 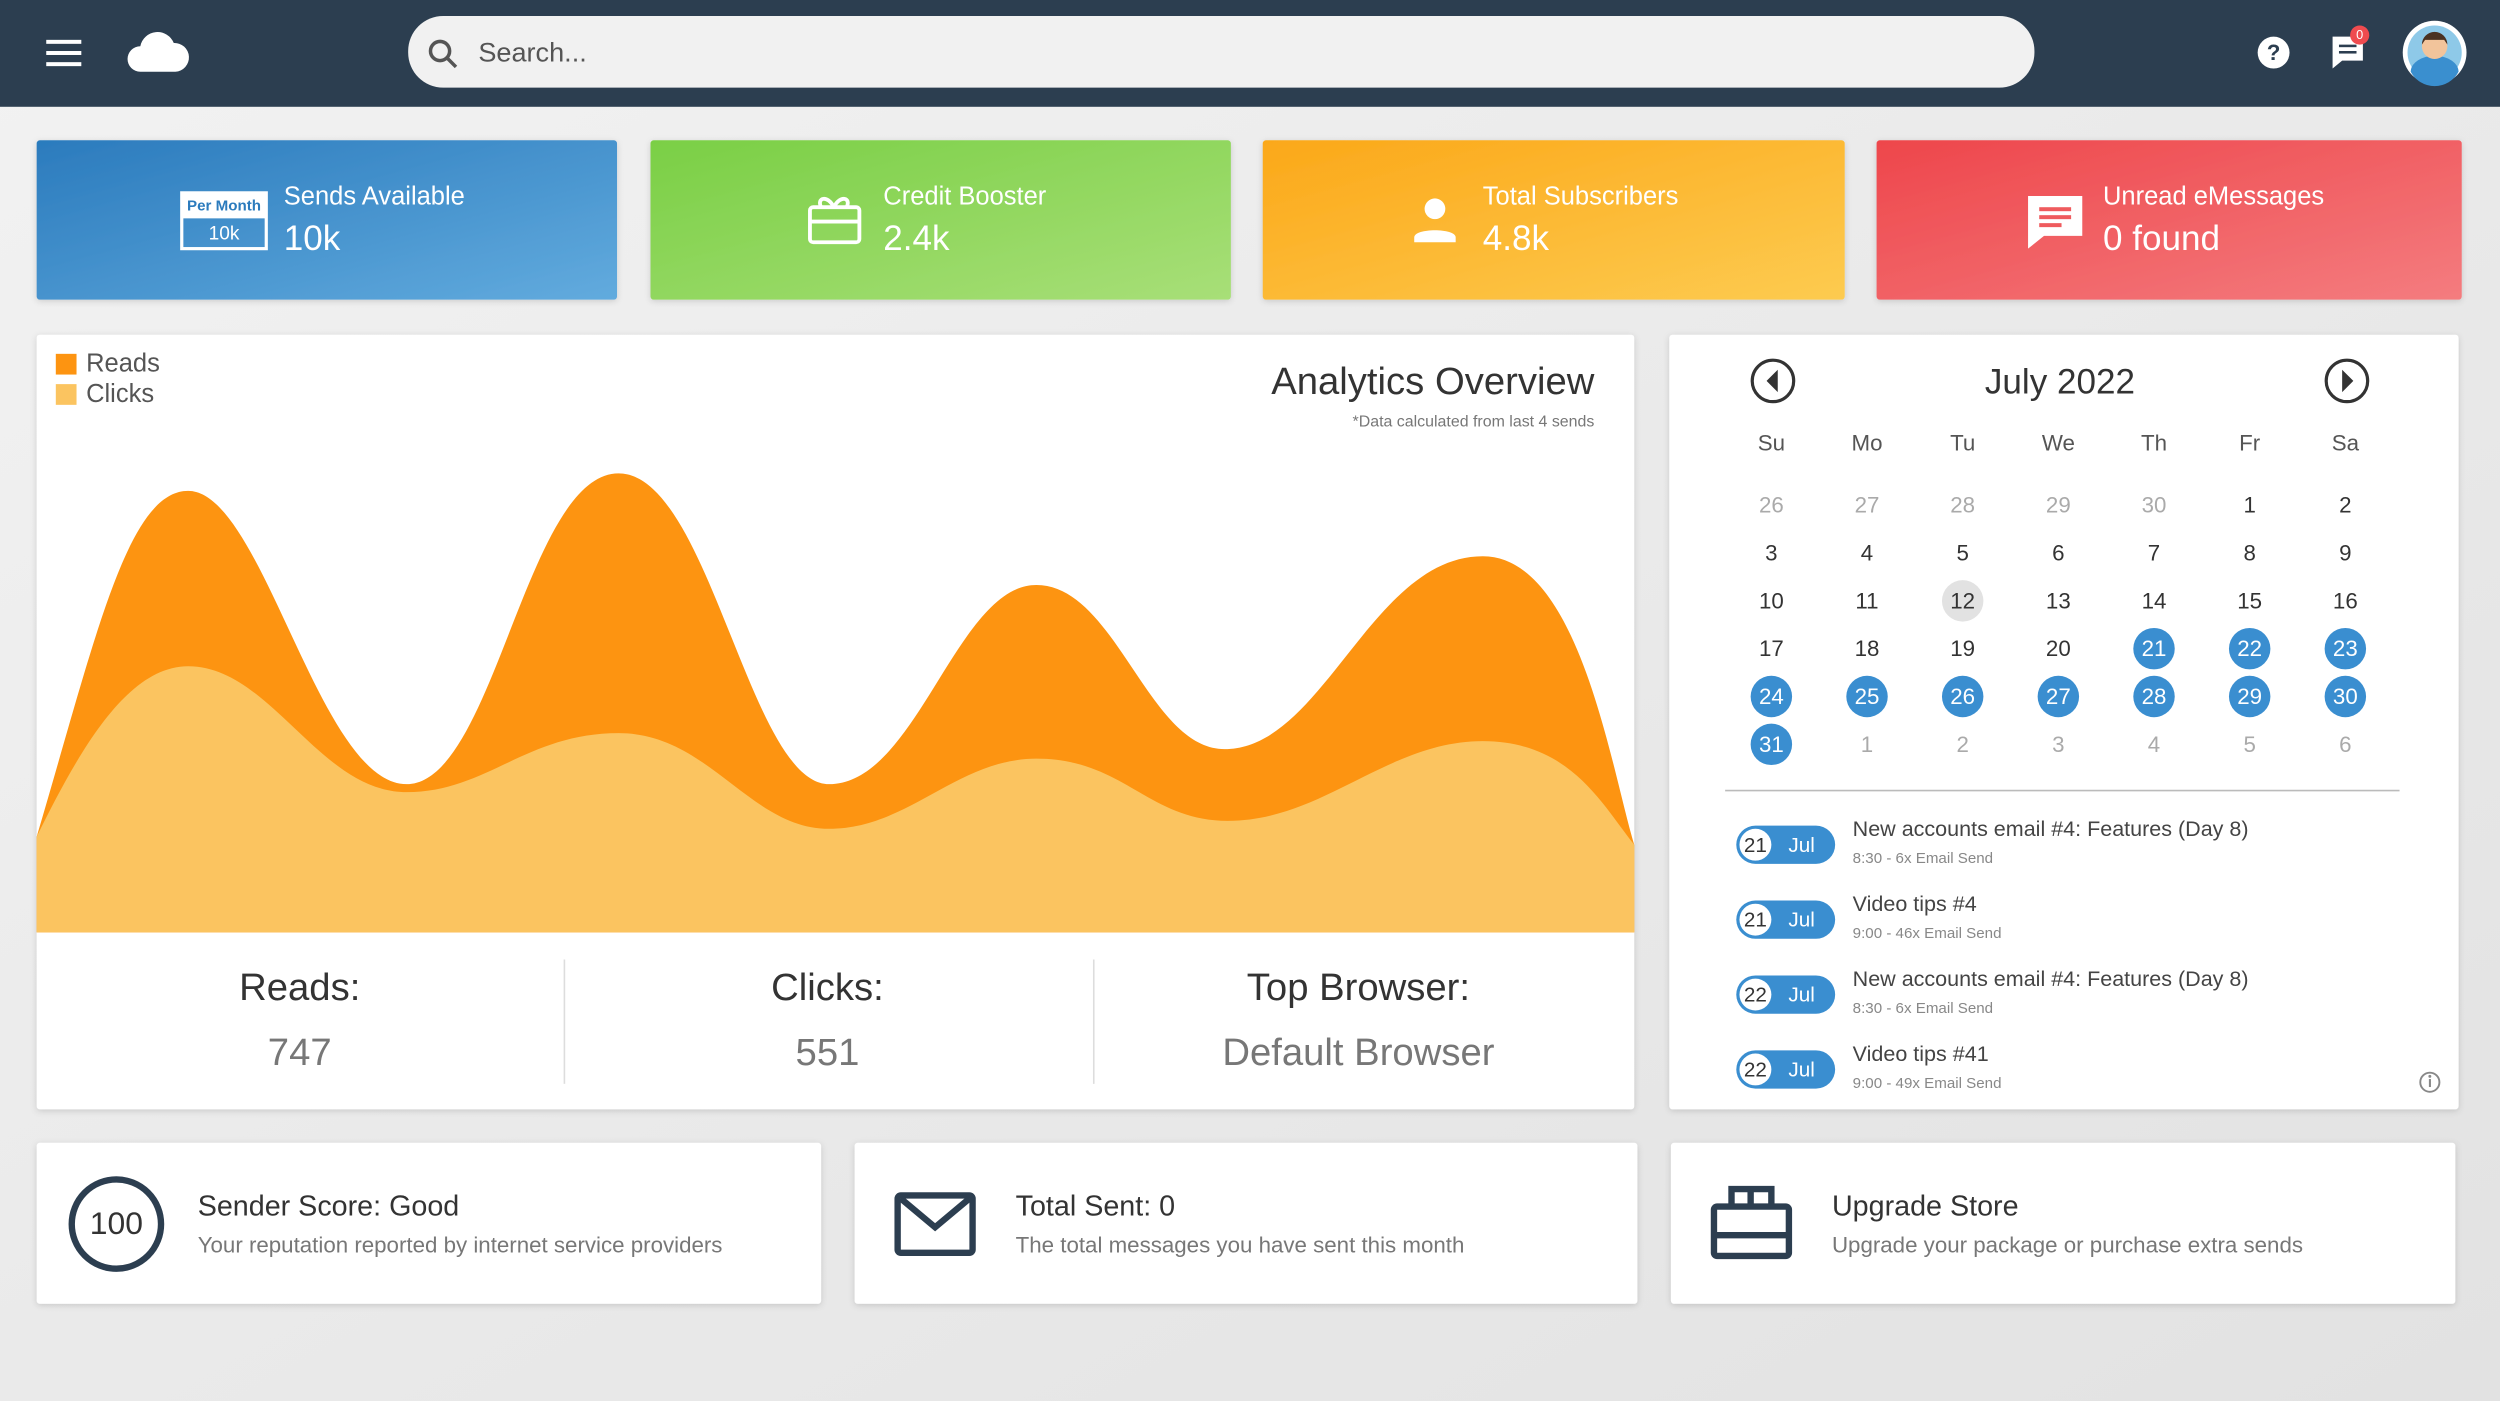 What do you see at coordinates (1249, 220) in the screenshot?
I see `stat-cards` at bounding box center [1249, 220].